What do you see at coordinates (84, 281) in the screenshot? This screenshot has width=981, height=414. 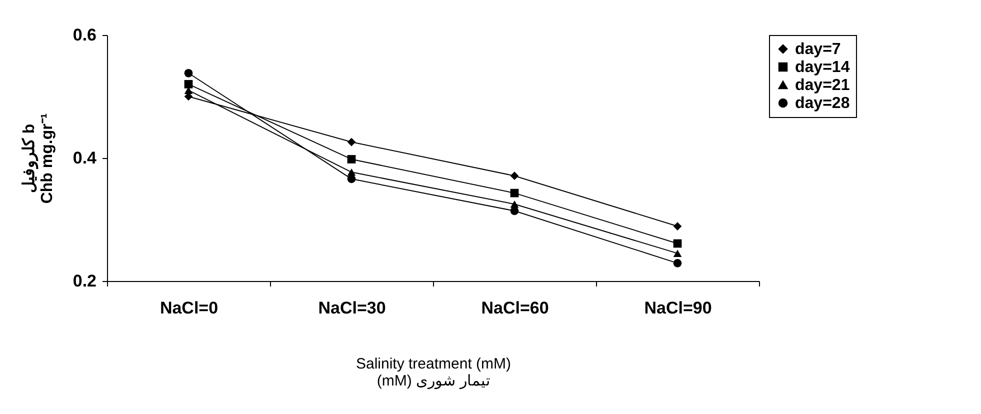 I see `y-tick-label: 0.2` at bounding box center [84, 281].